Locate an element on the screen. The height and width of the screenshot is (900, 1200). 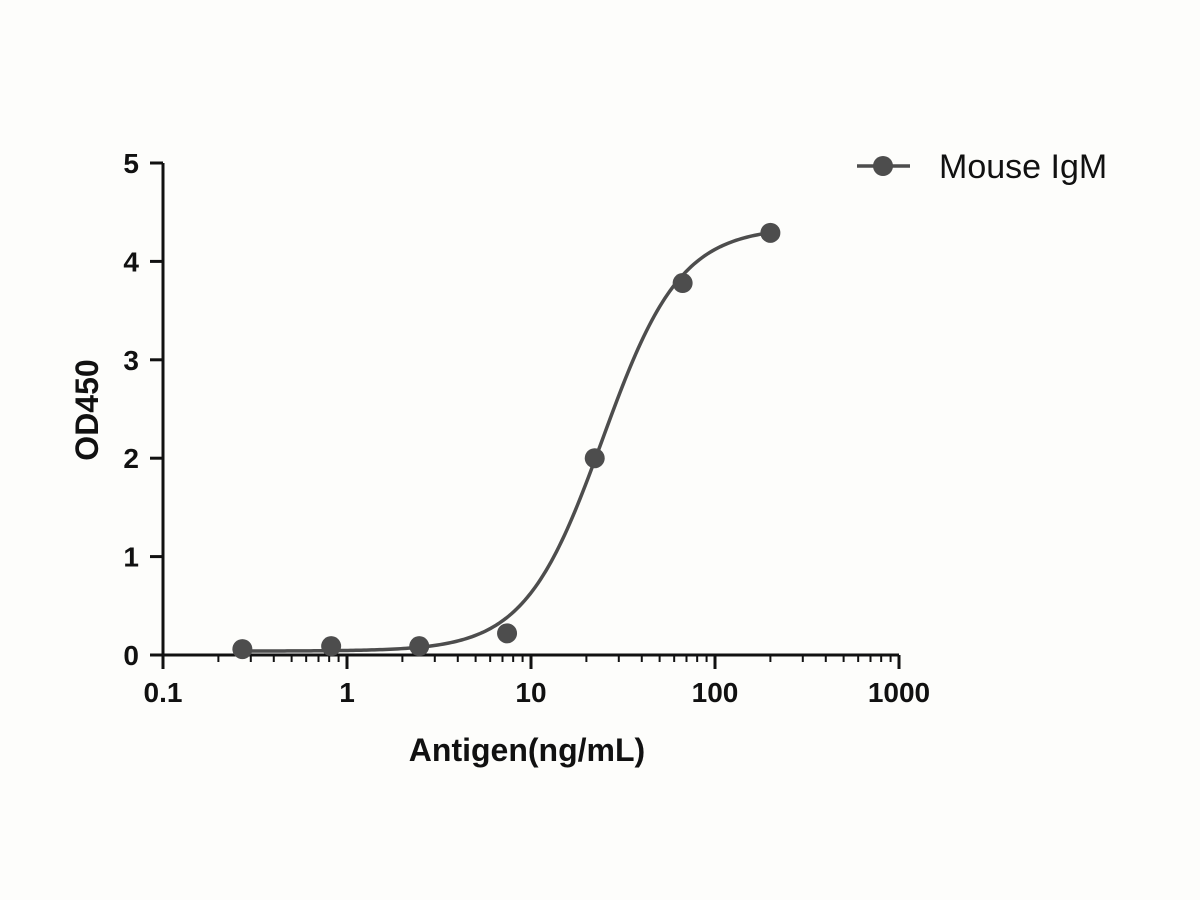
x-tick-label: 10 is located at coordinates (530, 692).